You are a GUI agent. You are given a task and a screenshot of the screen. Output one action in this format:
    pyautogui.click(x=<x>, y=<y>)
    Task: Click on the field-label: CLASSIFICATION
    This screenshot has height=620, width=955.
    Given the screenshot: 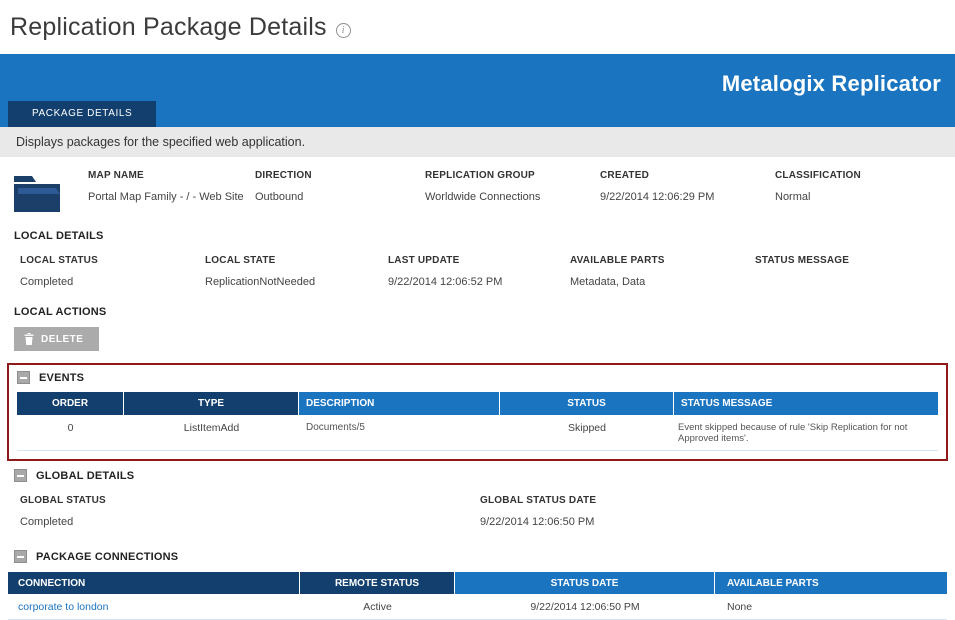 What is the action you would take?
    pyautogui.click(x=818, y=175)
    